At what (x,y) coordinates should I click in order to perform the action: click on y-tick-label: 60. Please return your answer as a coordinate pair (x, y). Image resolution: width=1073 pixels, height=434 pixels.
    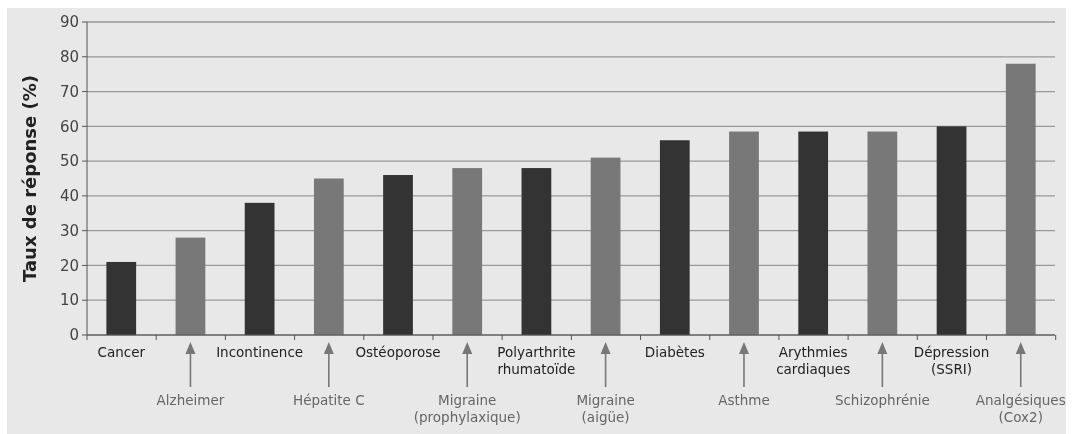
    Looking at the image, I should click on (69, 126).